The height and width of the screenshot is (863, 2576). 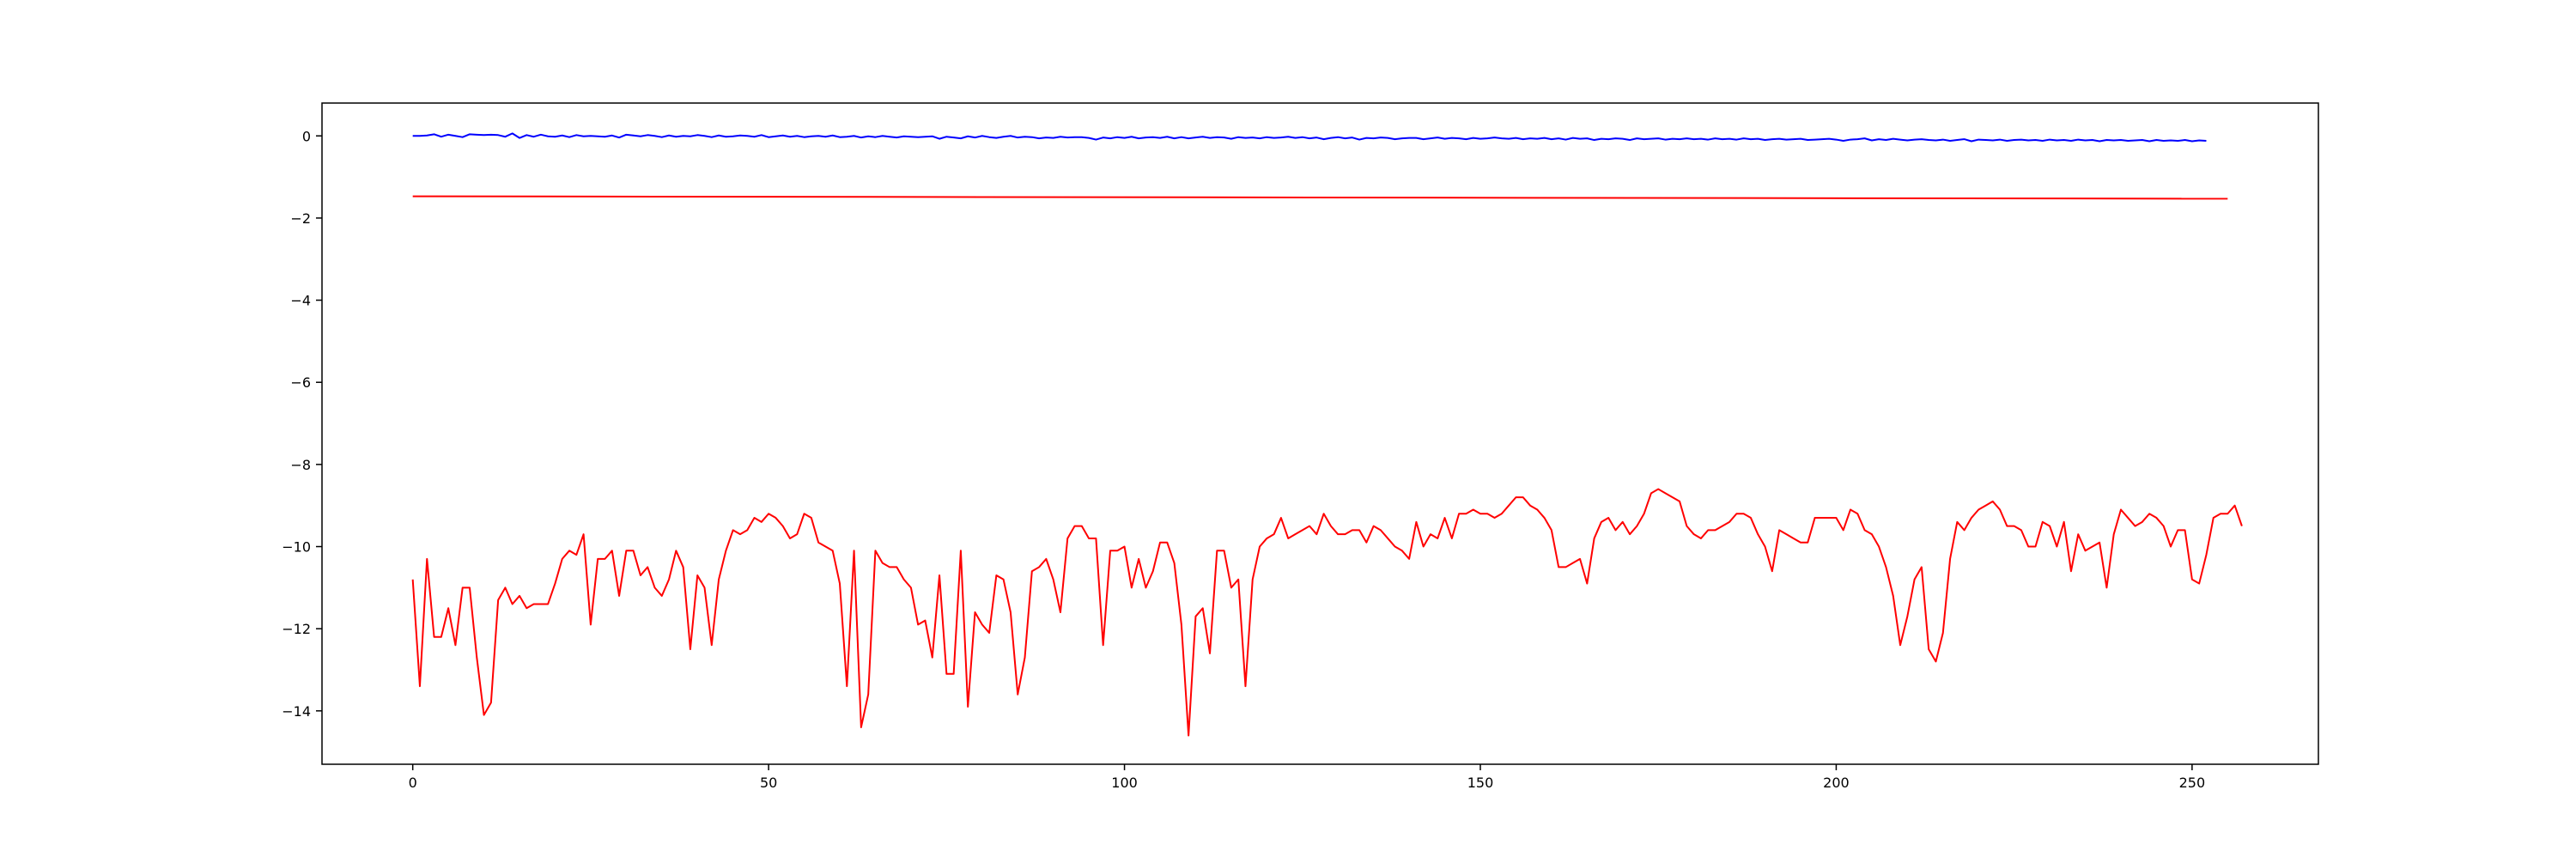 What do you see at coordinates (2192, 783) in the screenshot?
I see `x-tick-label: 250` at bounding box center [2192, 783].